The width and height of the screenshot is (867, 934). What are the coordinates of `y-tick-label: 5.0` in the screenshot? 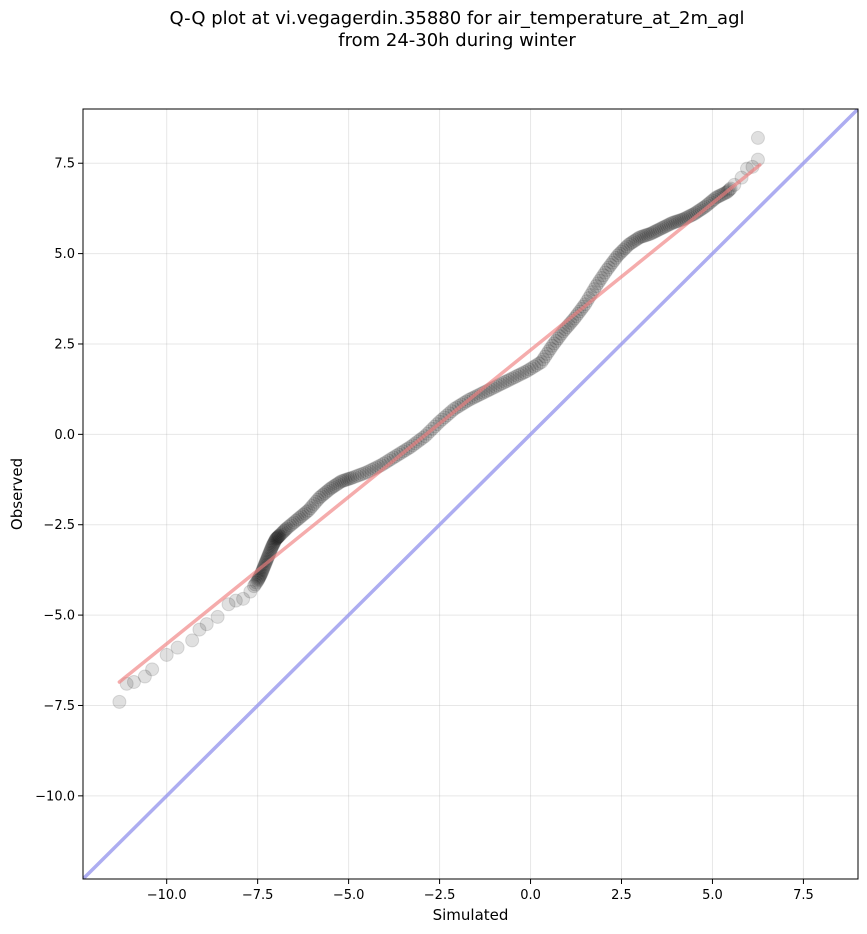 It's located at (64, 254).